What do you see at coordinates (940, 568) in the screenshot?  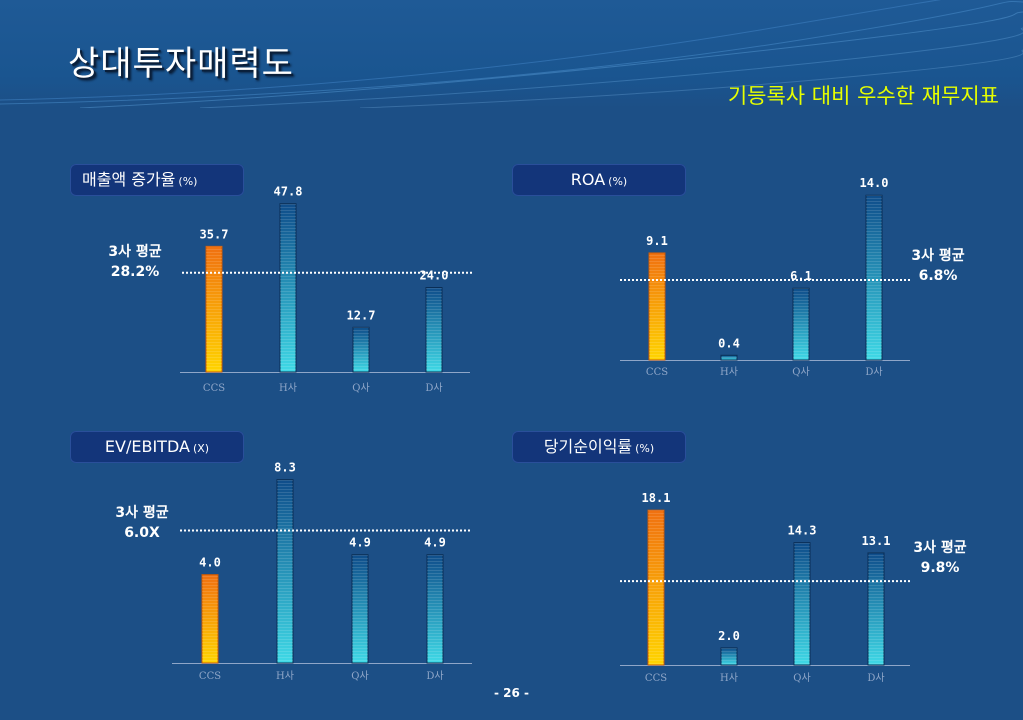 I see `average-value: 9.8%` at bounding box center [940, 568].